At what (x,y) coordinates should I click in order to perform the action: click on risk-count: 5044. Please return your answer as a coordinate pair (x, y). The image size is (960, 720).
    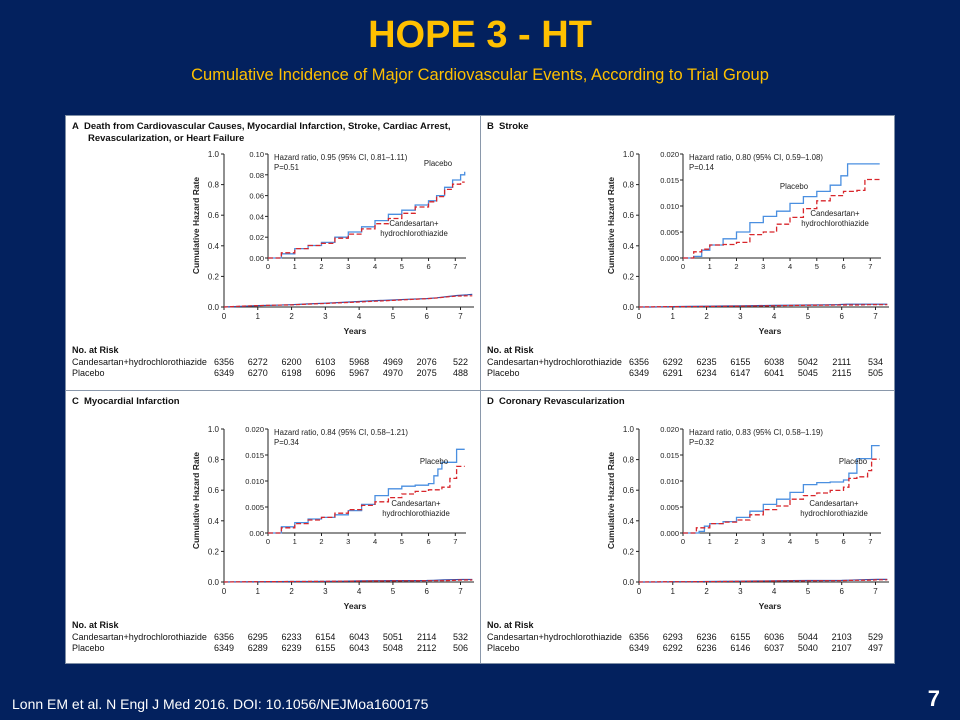
    Looking at the image, I should click on (807, 637).